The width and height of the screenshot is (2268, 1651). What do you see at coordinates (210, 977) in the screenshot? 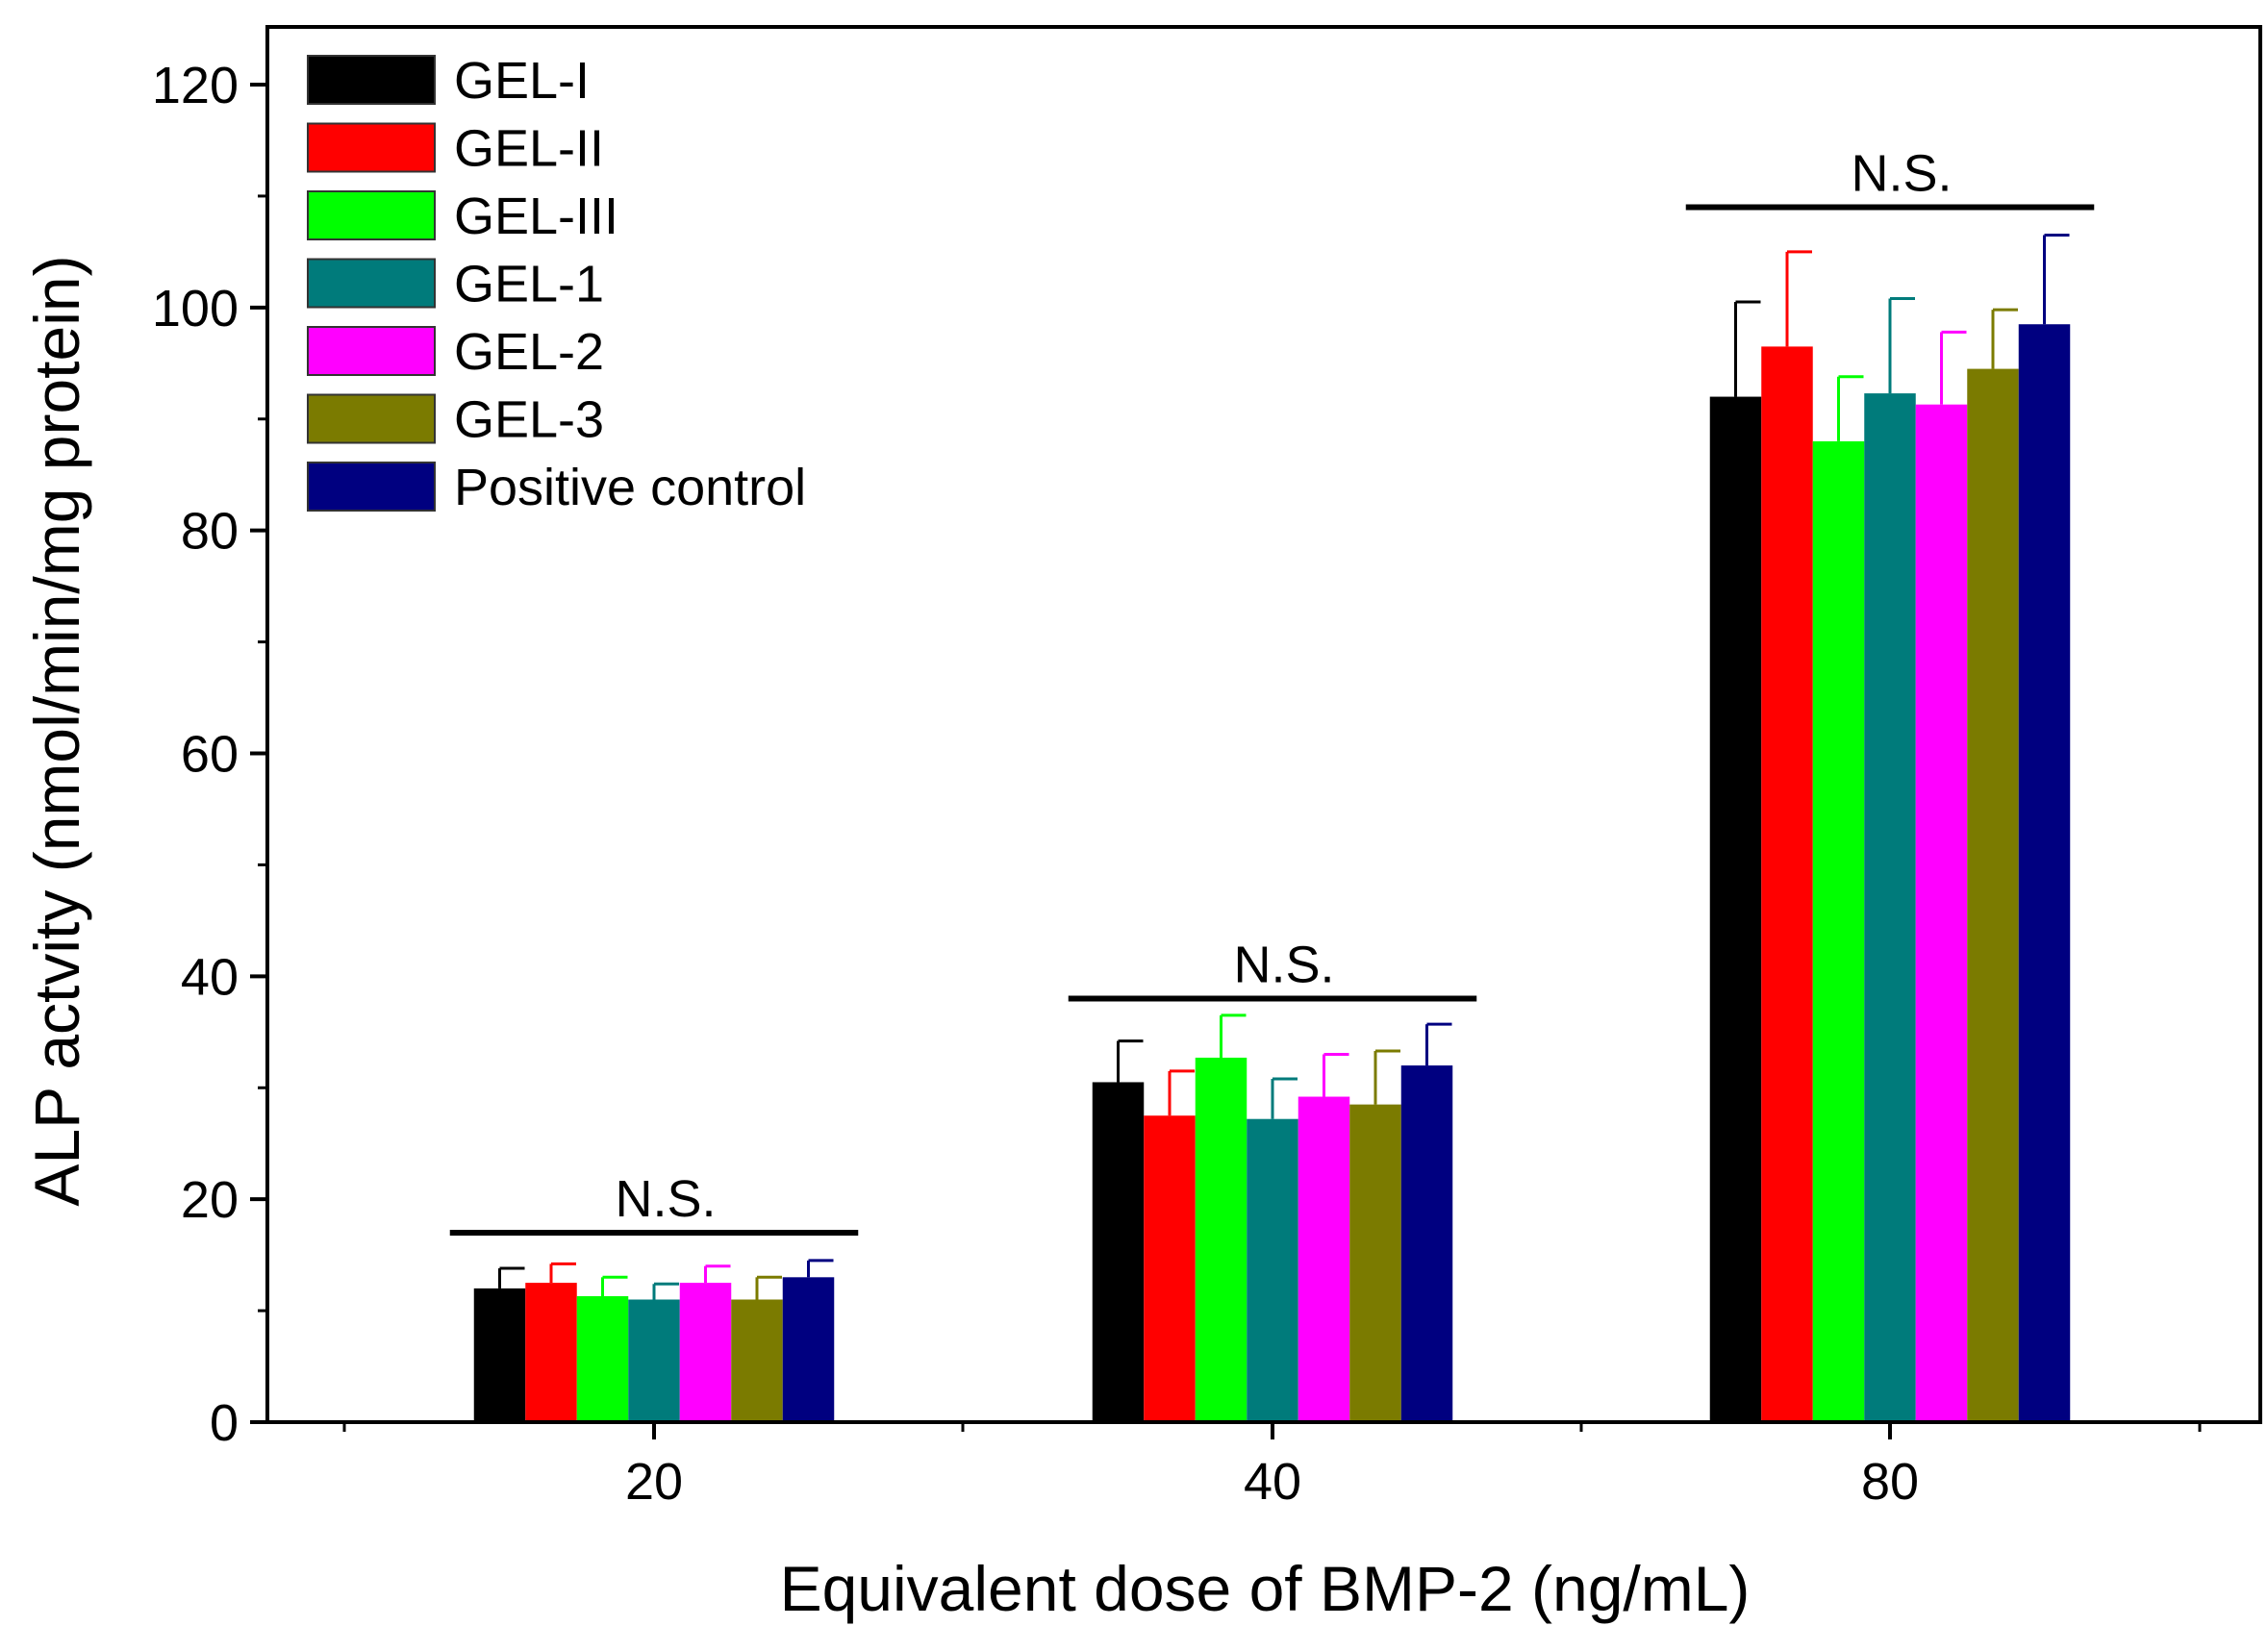
I see `y-tick-label: 40` at bounding box center [210, 977].